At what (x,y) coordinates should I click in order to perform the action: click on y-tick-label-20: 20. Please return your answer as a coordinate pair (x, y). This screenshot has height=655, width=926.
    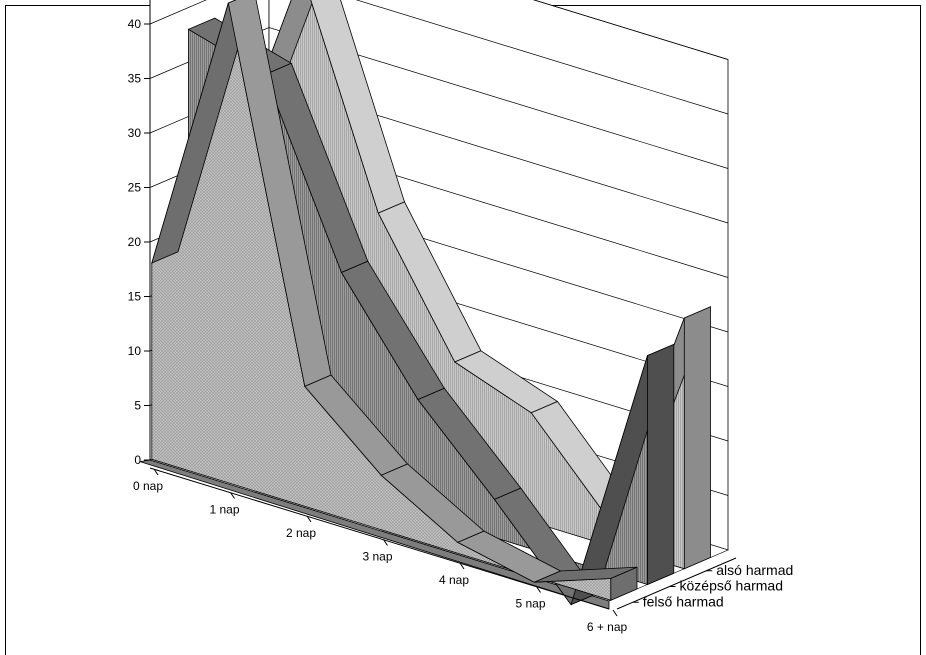
    Looking at the image, I should click on (135, 242).